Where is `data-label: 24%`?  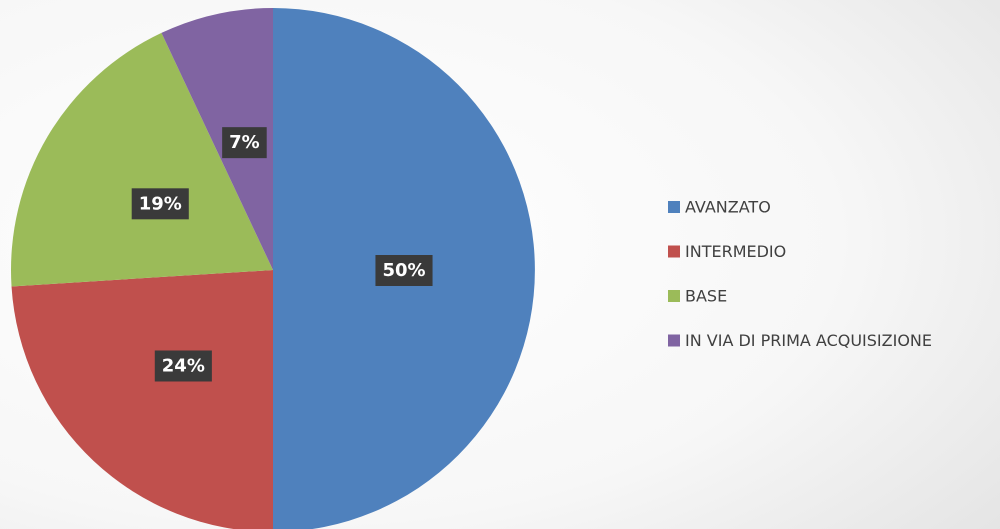
data-label: 24% is located at coordinates (183, 365).